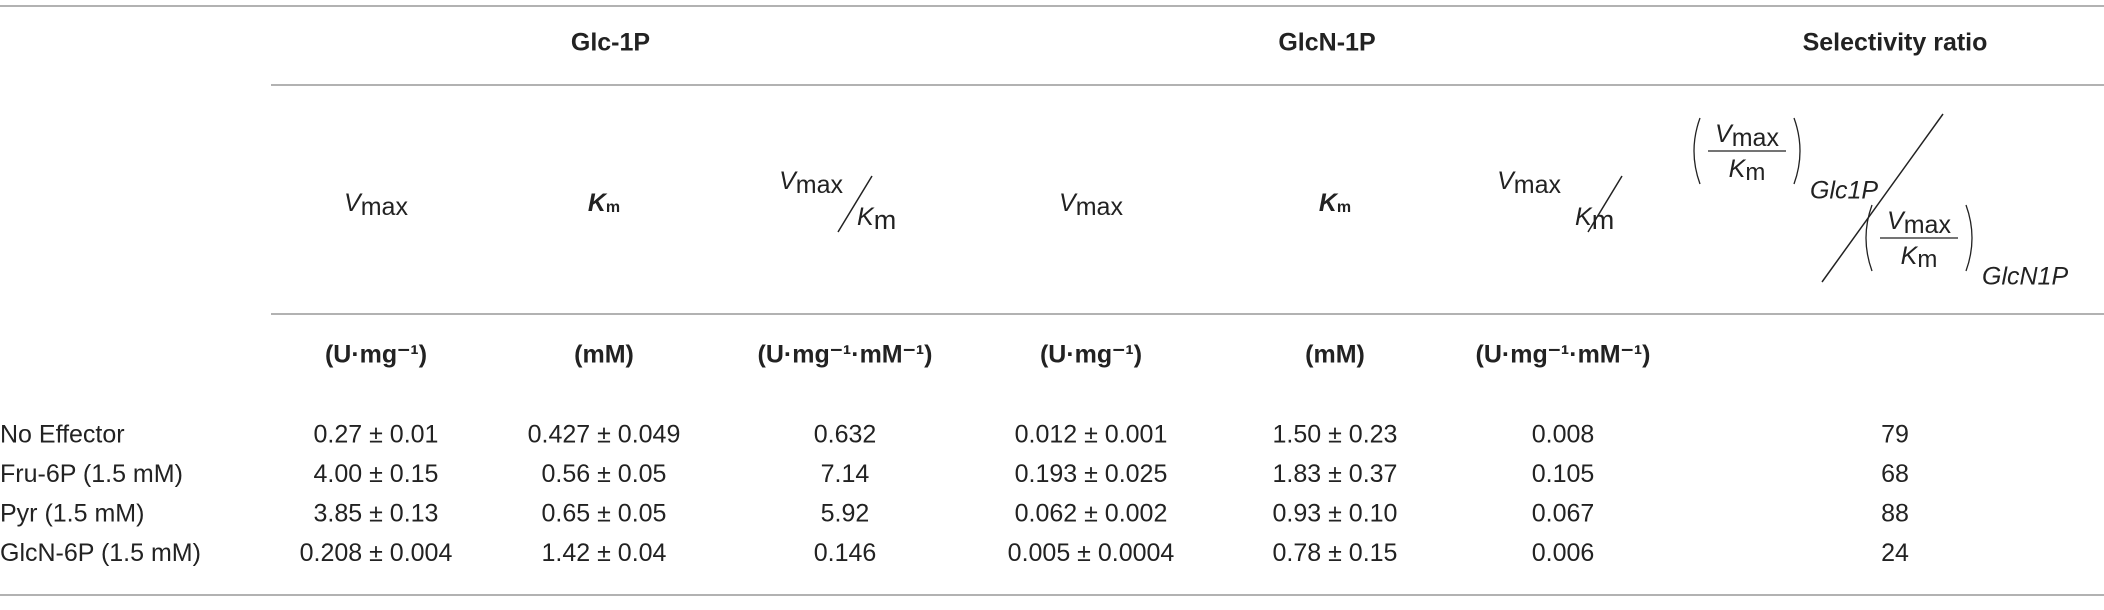  Describe the element at coordinates (845, 435) in the screenshot. I see `cell: 0.632` at that location.